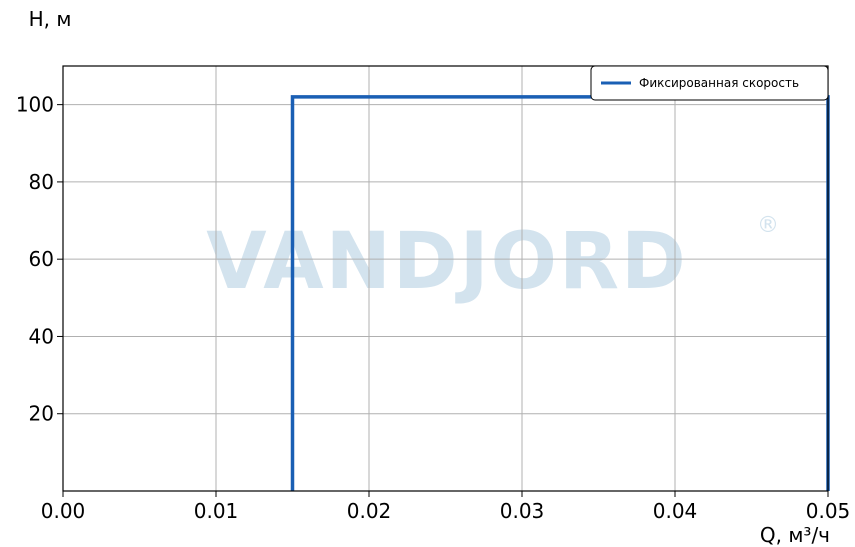  I want to click on watermark: VANDJORD ®, so click(492, 260).